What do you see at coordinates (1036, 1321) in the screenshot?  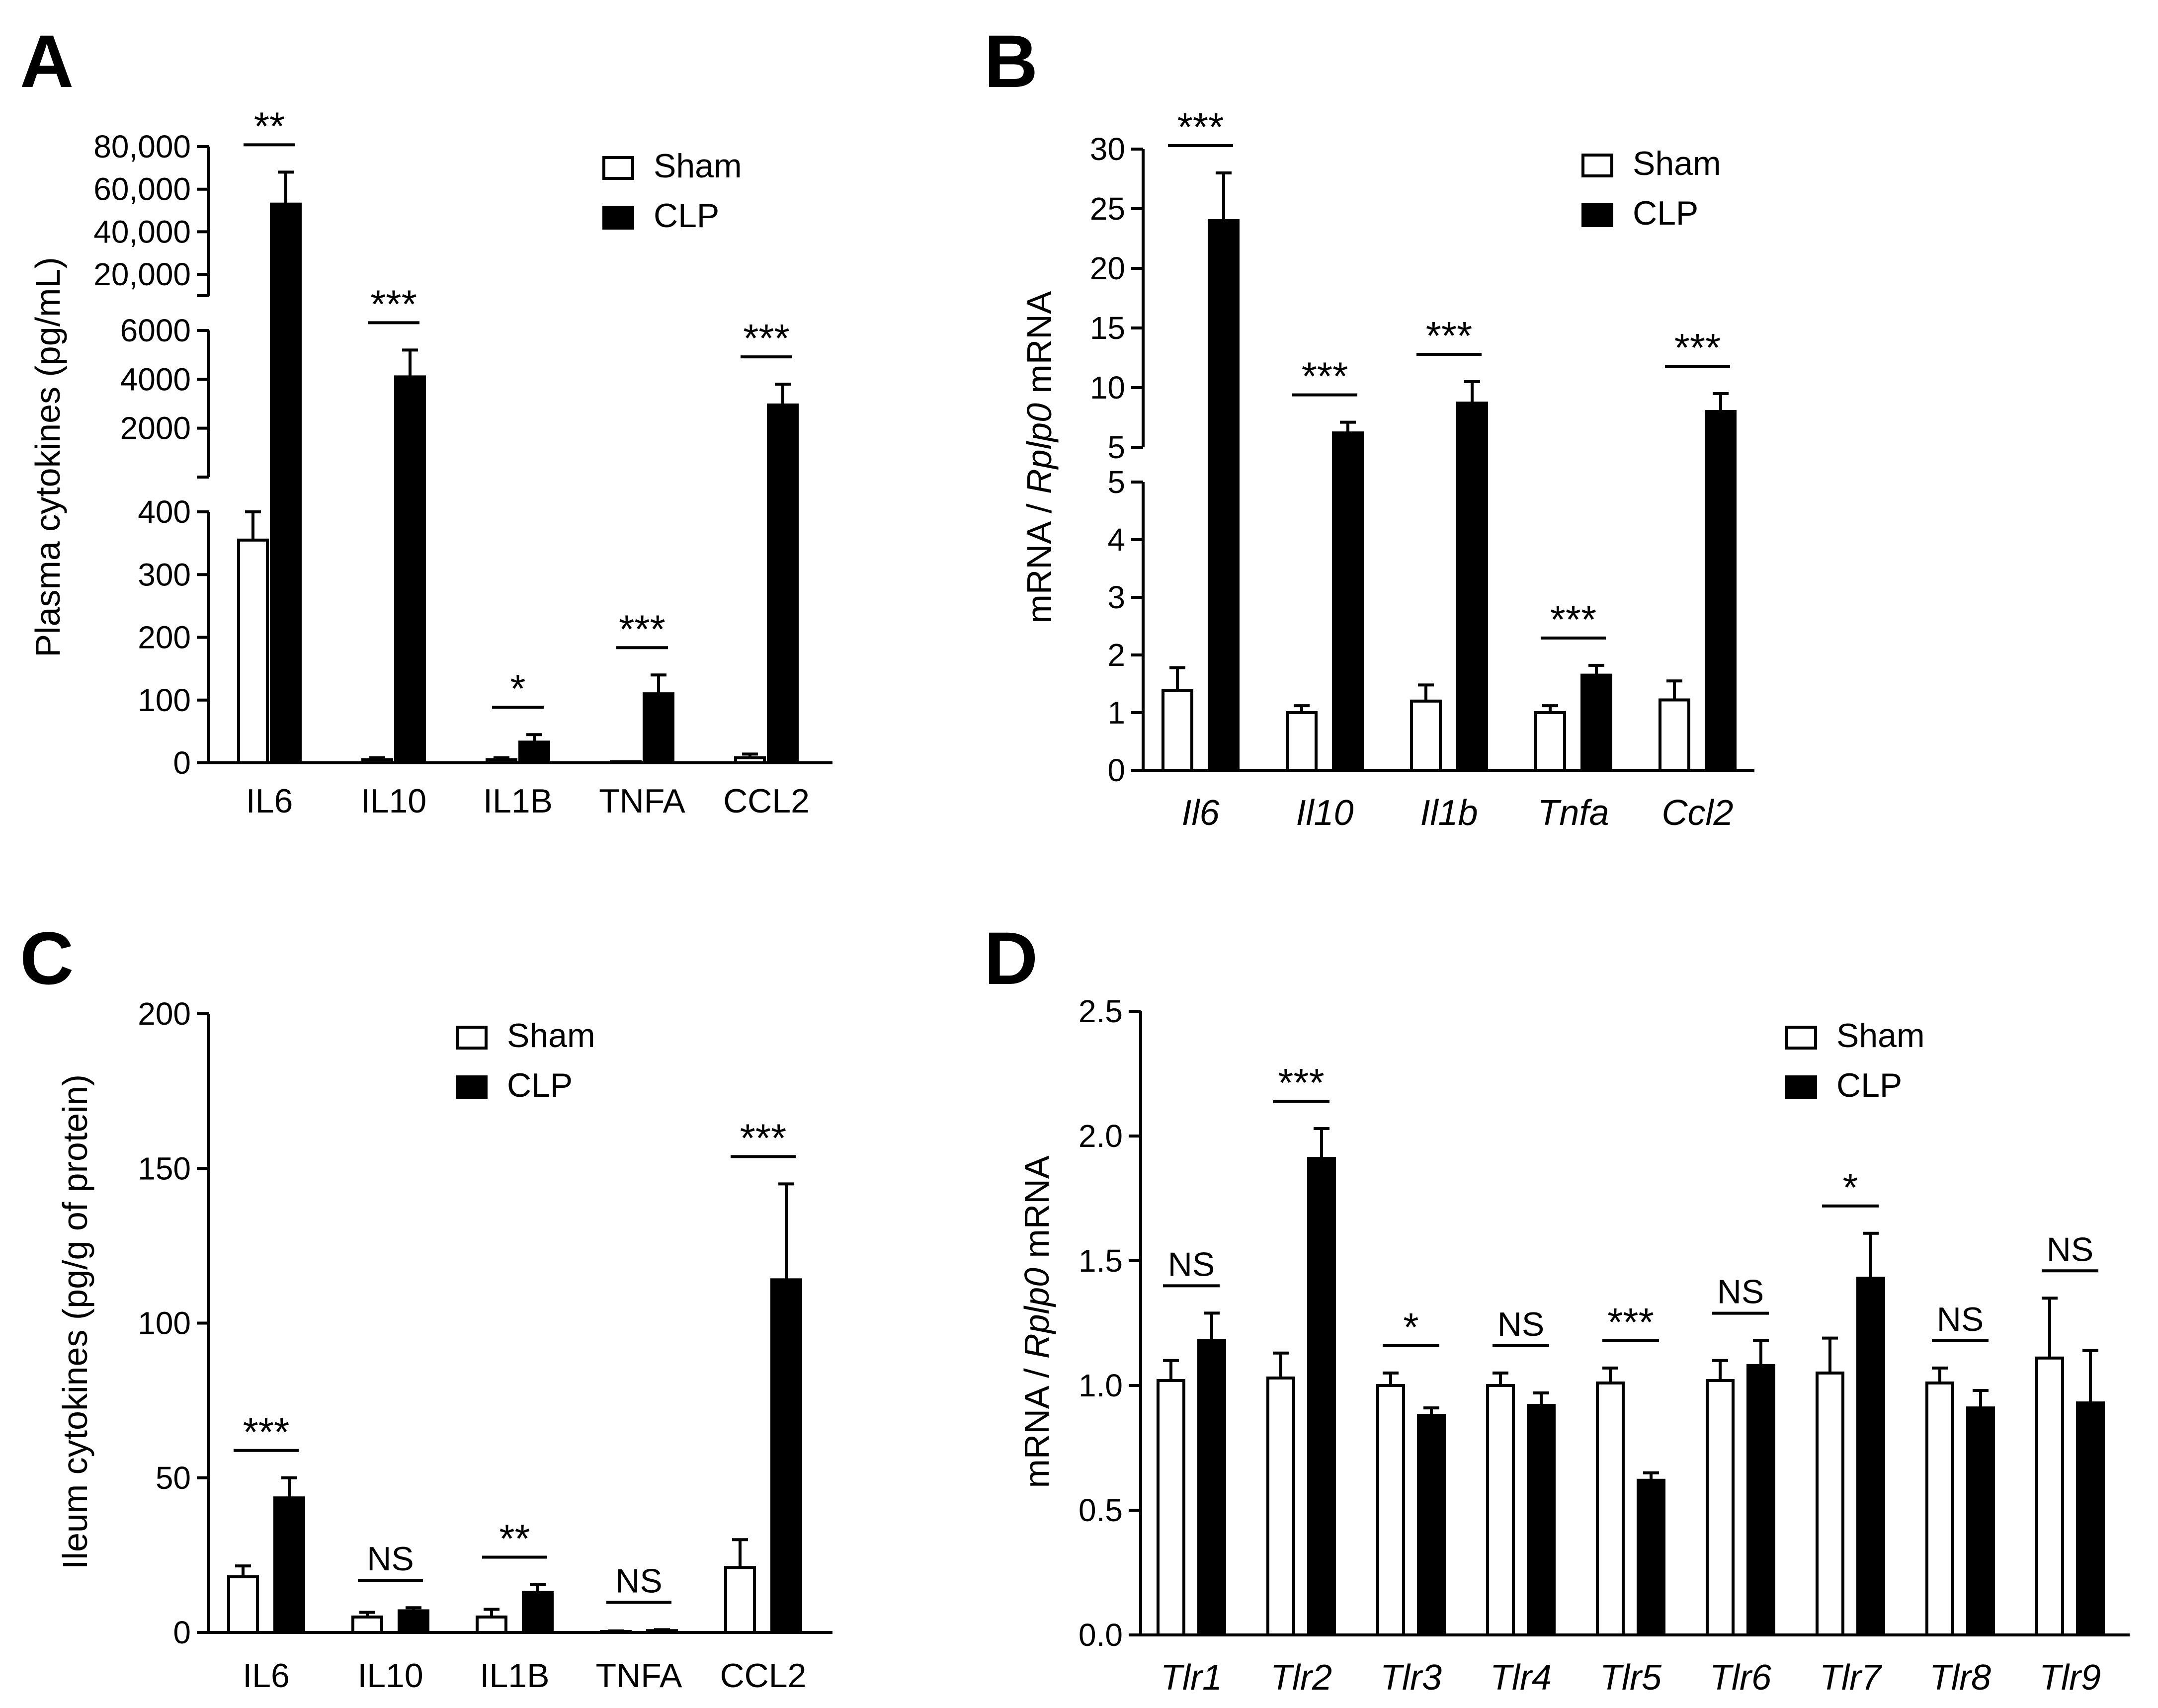 I see `y-axis-label-d: mRNA / Rplp0 mRNA` at bounding box center [1036, 1321].